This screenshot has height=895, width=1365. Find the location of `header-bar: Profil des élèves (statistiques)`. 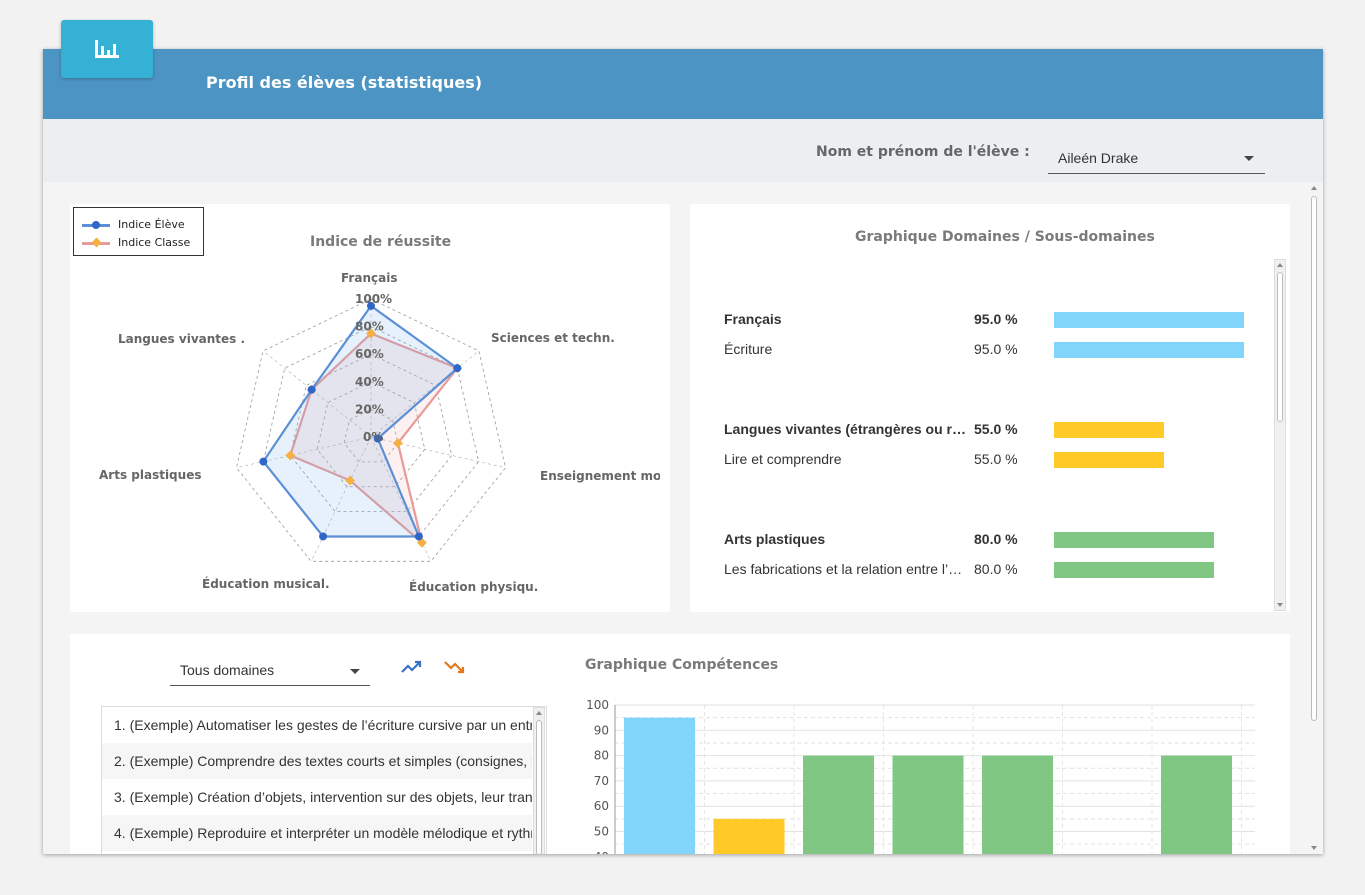

header-bar: Profil des élèves (statistiques) is located at coordinates (683, 84).